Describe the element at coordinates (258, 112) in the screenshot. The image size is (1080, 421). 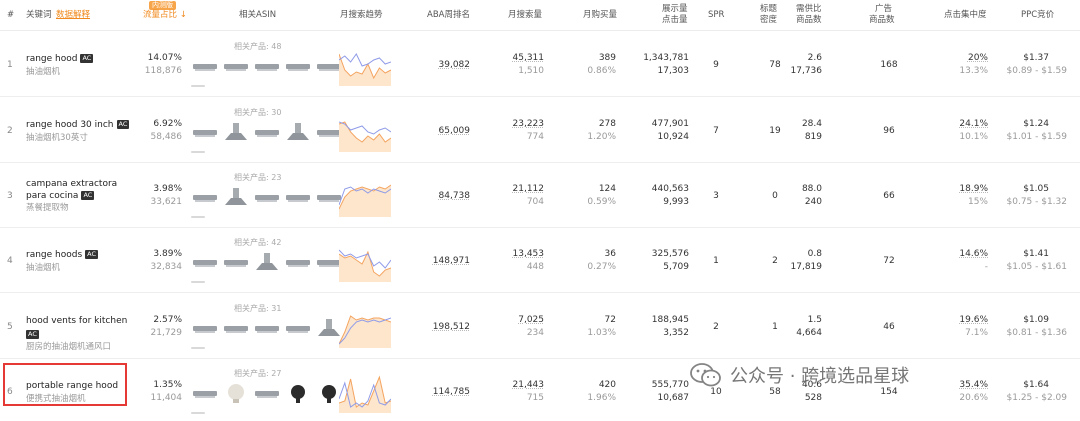
I see `related-products-count: 相关产品: 30` at that location.